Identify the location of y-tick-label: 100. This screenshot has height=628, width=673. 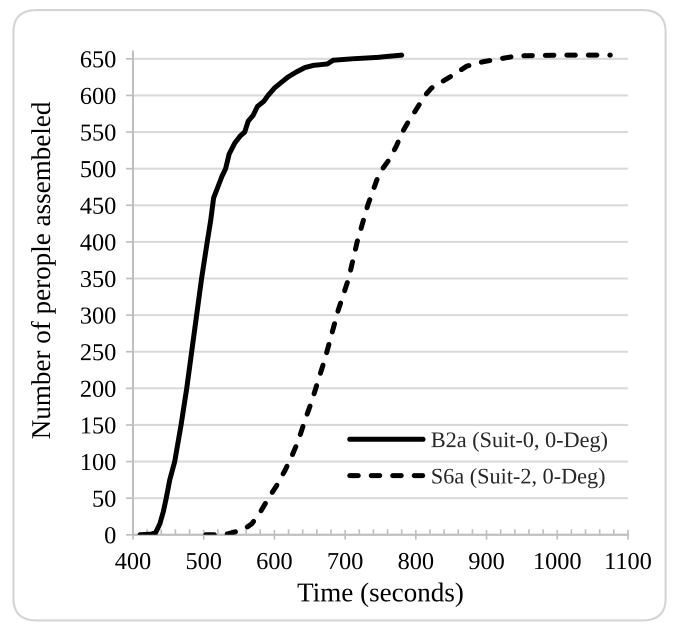
(99, 462).